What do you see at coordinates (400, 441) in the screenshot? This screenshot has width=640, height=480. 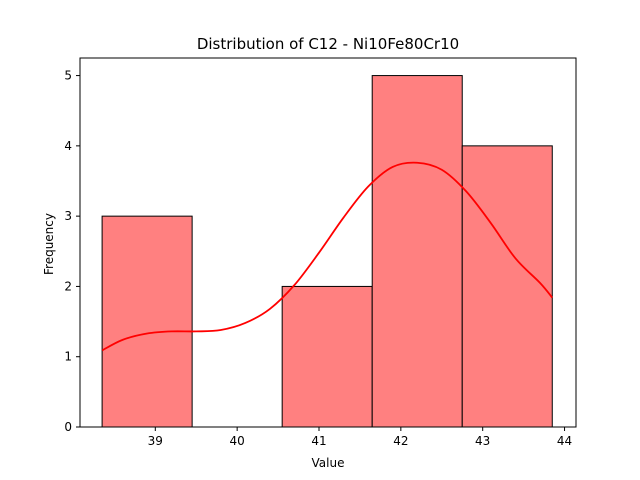 I see `x-tick-label: 42` at bounding box center [400, 441].